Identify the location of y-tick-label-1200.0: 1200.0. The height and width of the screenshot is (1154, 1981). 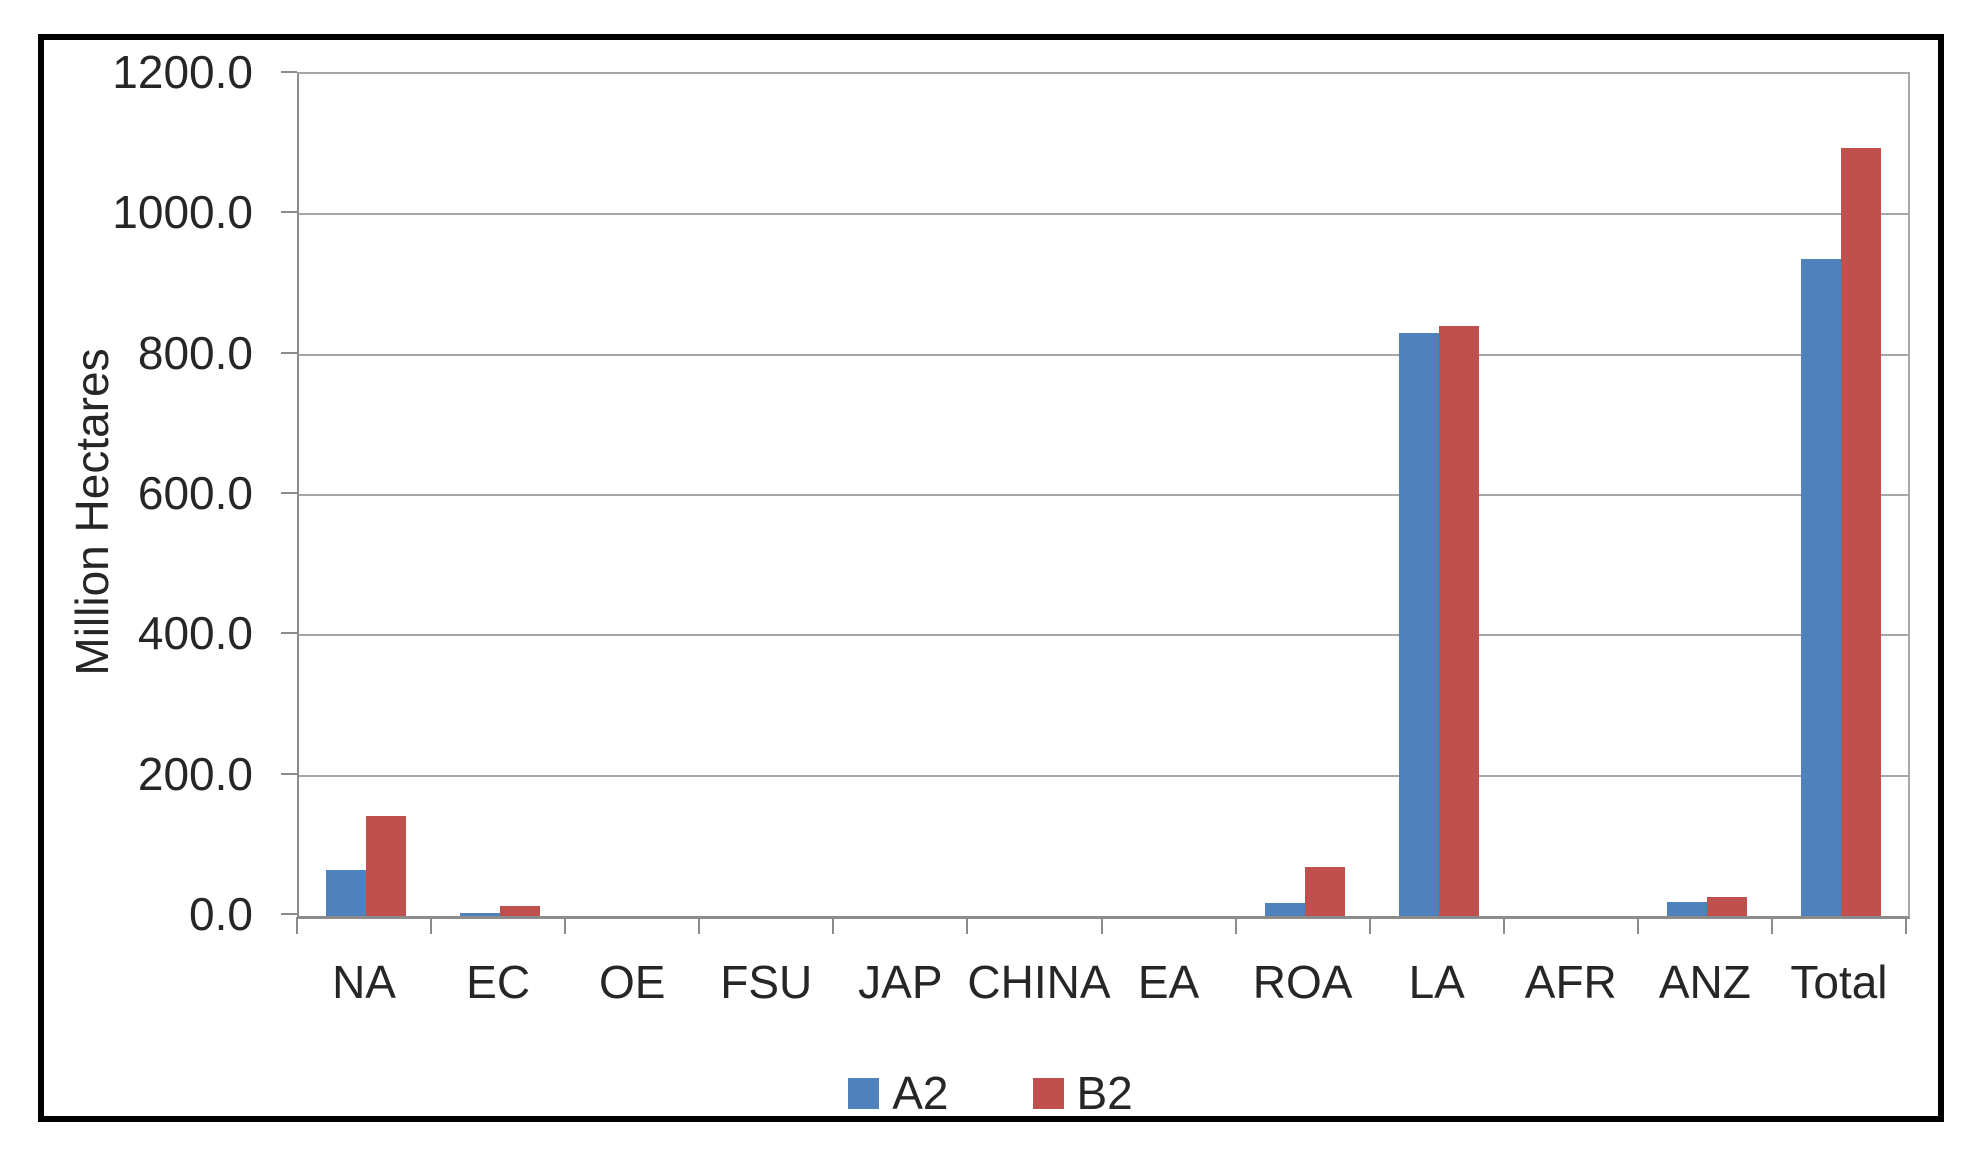
(182, 72).